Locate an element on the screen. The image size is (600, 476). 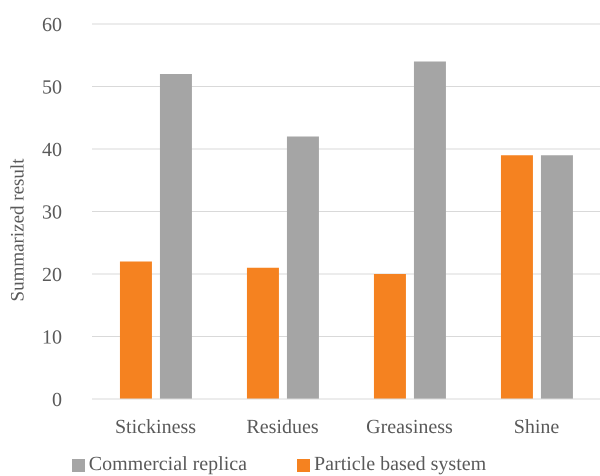
legend-label: Particle based system is located at coordinates (400, 464).